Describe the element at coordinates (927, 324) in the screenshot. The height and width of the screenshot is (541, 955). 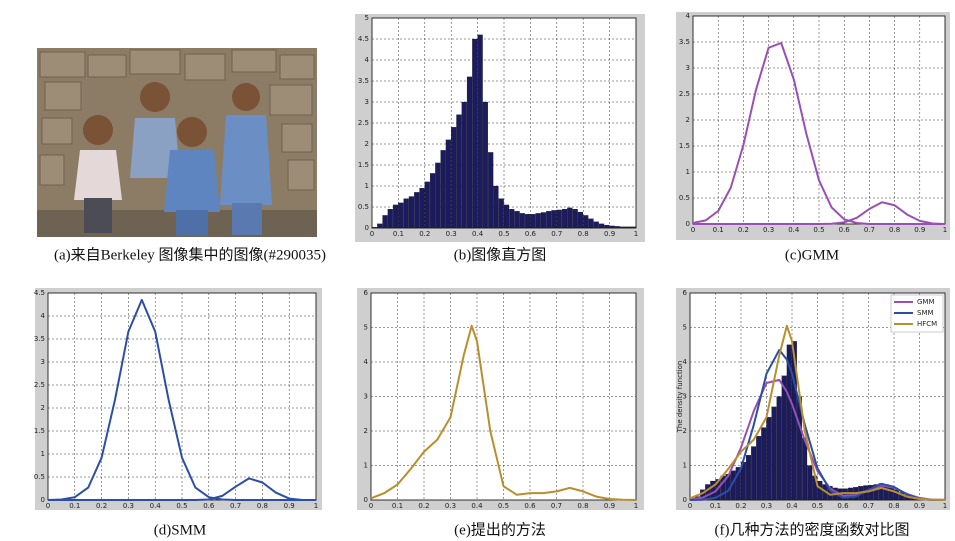
I see `legend-label: HFCM` at that location.